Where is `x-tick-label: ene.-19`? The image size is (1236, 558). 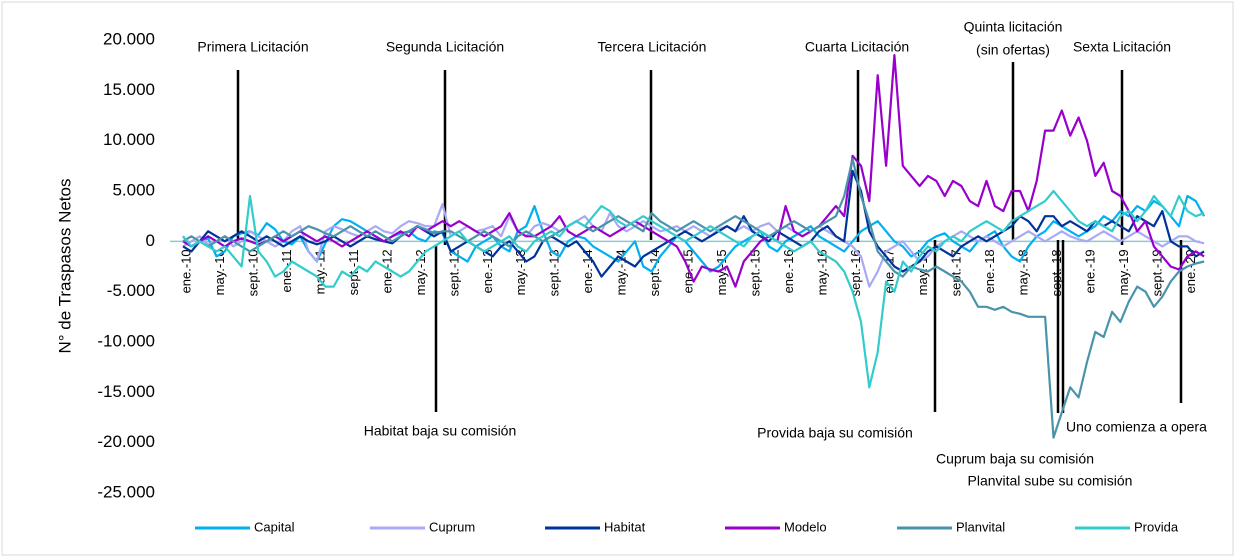 x-tick-label: ene.-19 is located at coordinates (1089, 271).